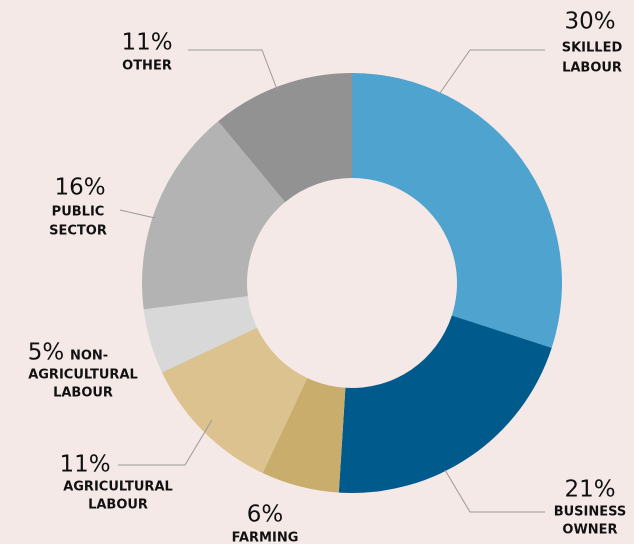 This screenshot has height=544, width=634. Describe the element at coordinates (265, 537) in the screenshot. I see `category-label: FARMING` at that location.